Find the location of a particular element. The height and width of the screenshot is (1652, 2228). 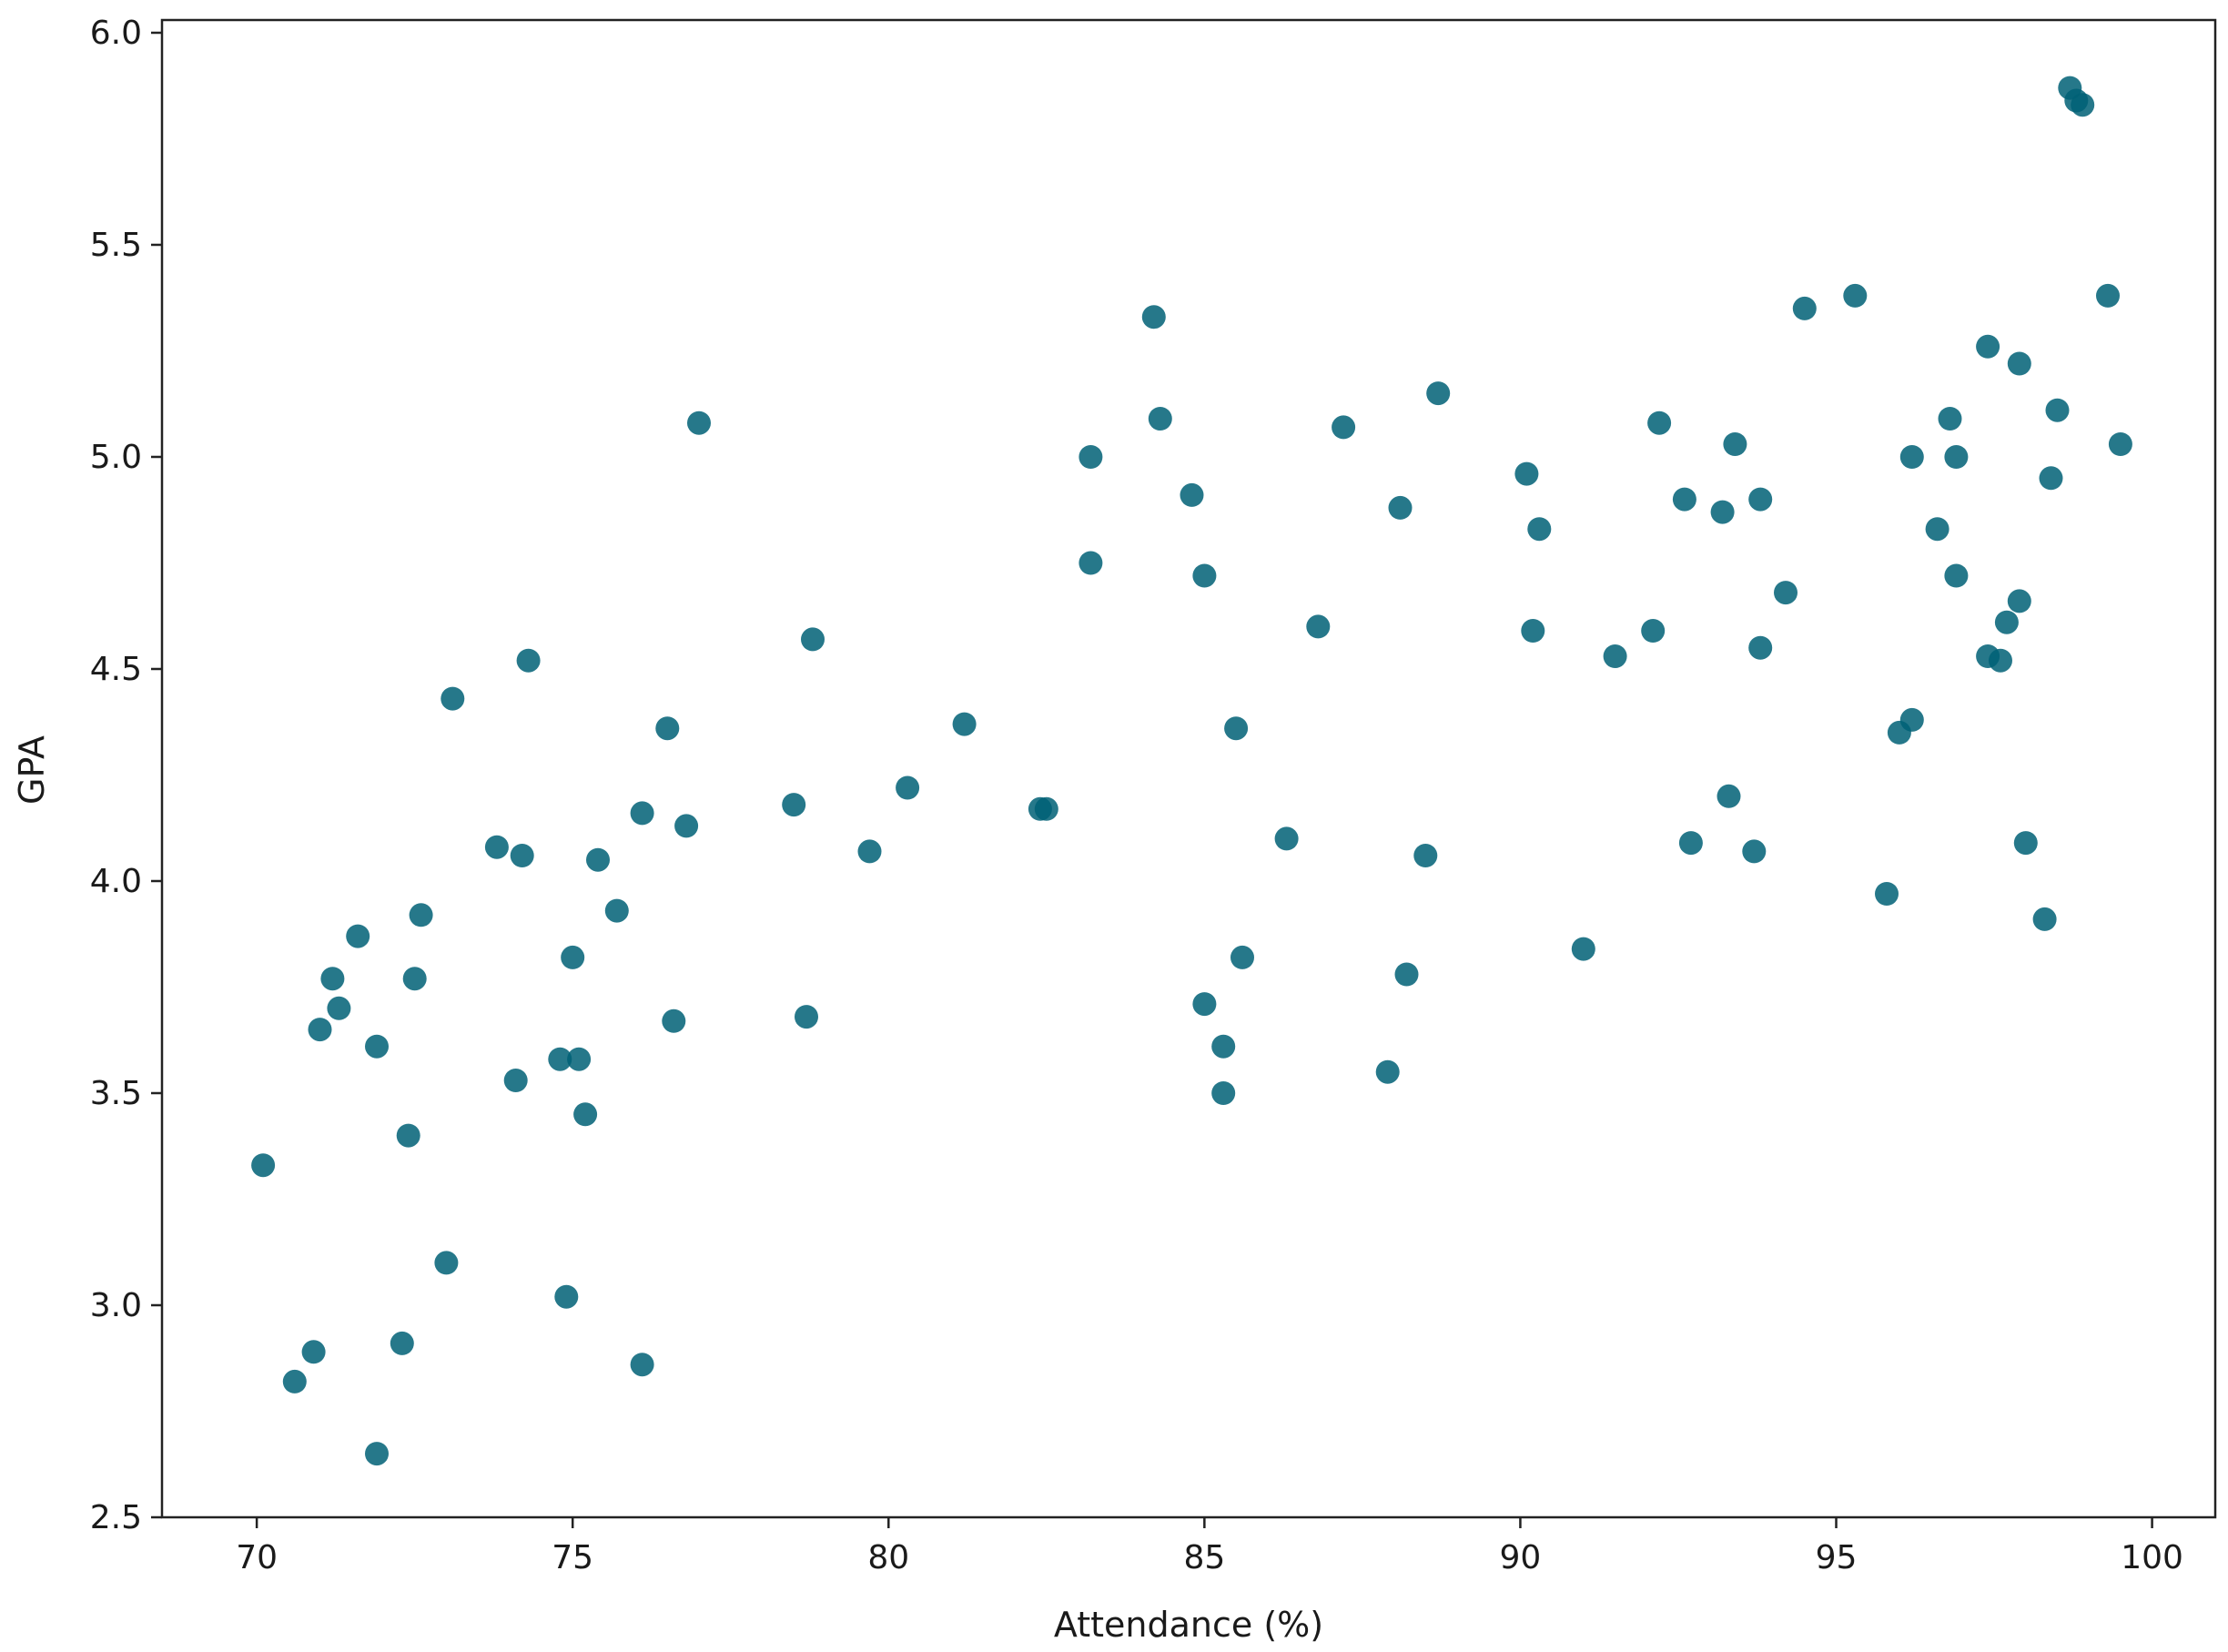

x-tick-label: 80 is located at coordinates (888, 1558).